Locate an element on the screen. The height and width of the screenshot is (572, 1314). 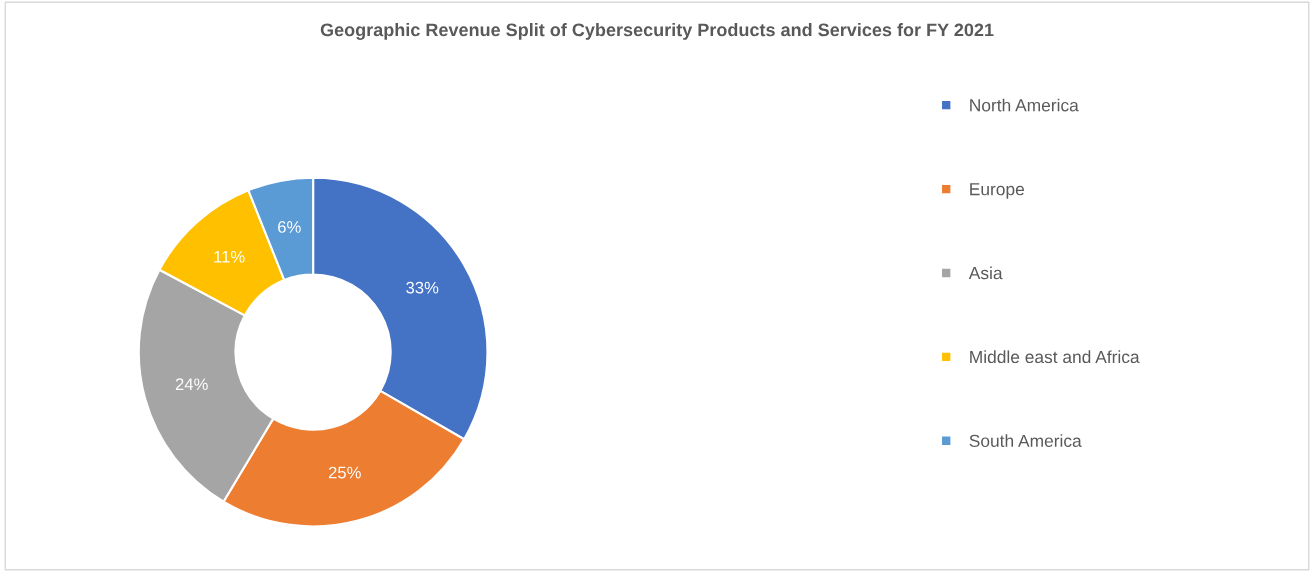
legend-label: Asia is located at coordinates (985, 273).